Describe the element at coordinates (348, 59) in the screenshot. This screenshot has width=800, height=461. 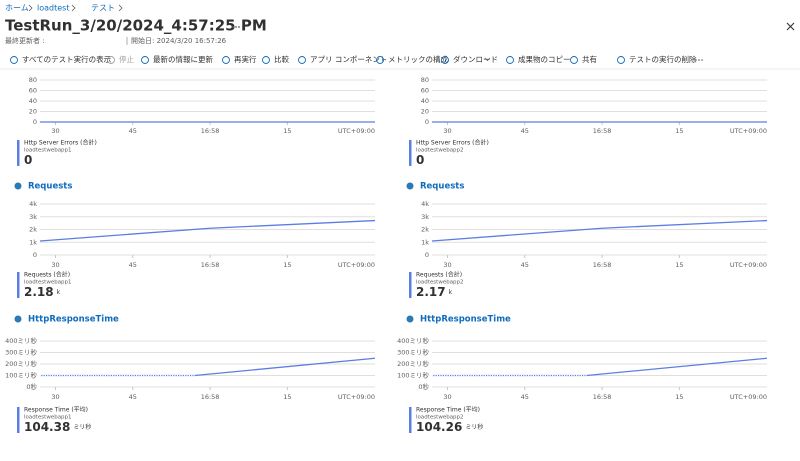
I see `toolbar-button: アプリ コンポーネント` at that location.